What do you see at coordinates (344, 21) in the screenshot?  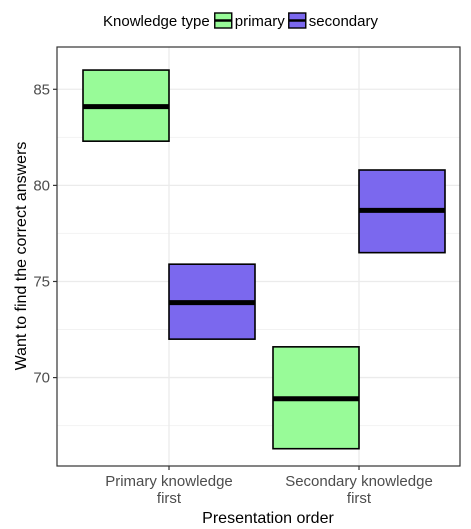 I see `legend-label-secondary: secondary` at bounding box center [344, 21].